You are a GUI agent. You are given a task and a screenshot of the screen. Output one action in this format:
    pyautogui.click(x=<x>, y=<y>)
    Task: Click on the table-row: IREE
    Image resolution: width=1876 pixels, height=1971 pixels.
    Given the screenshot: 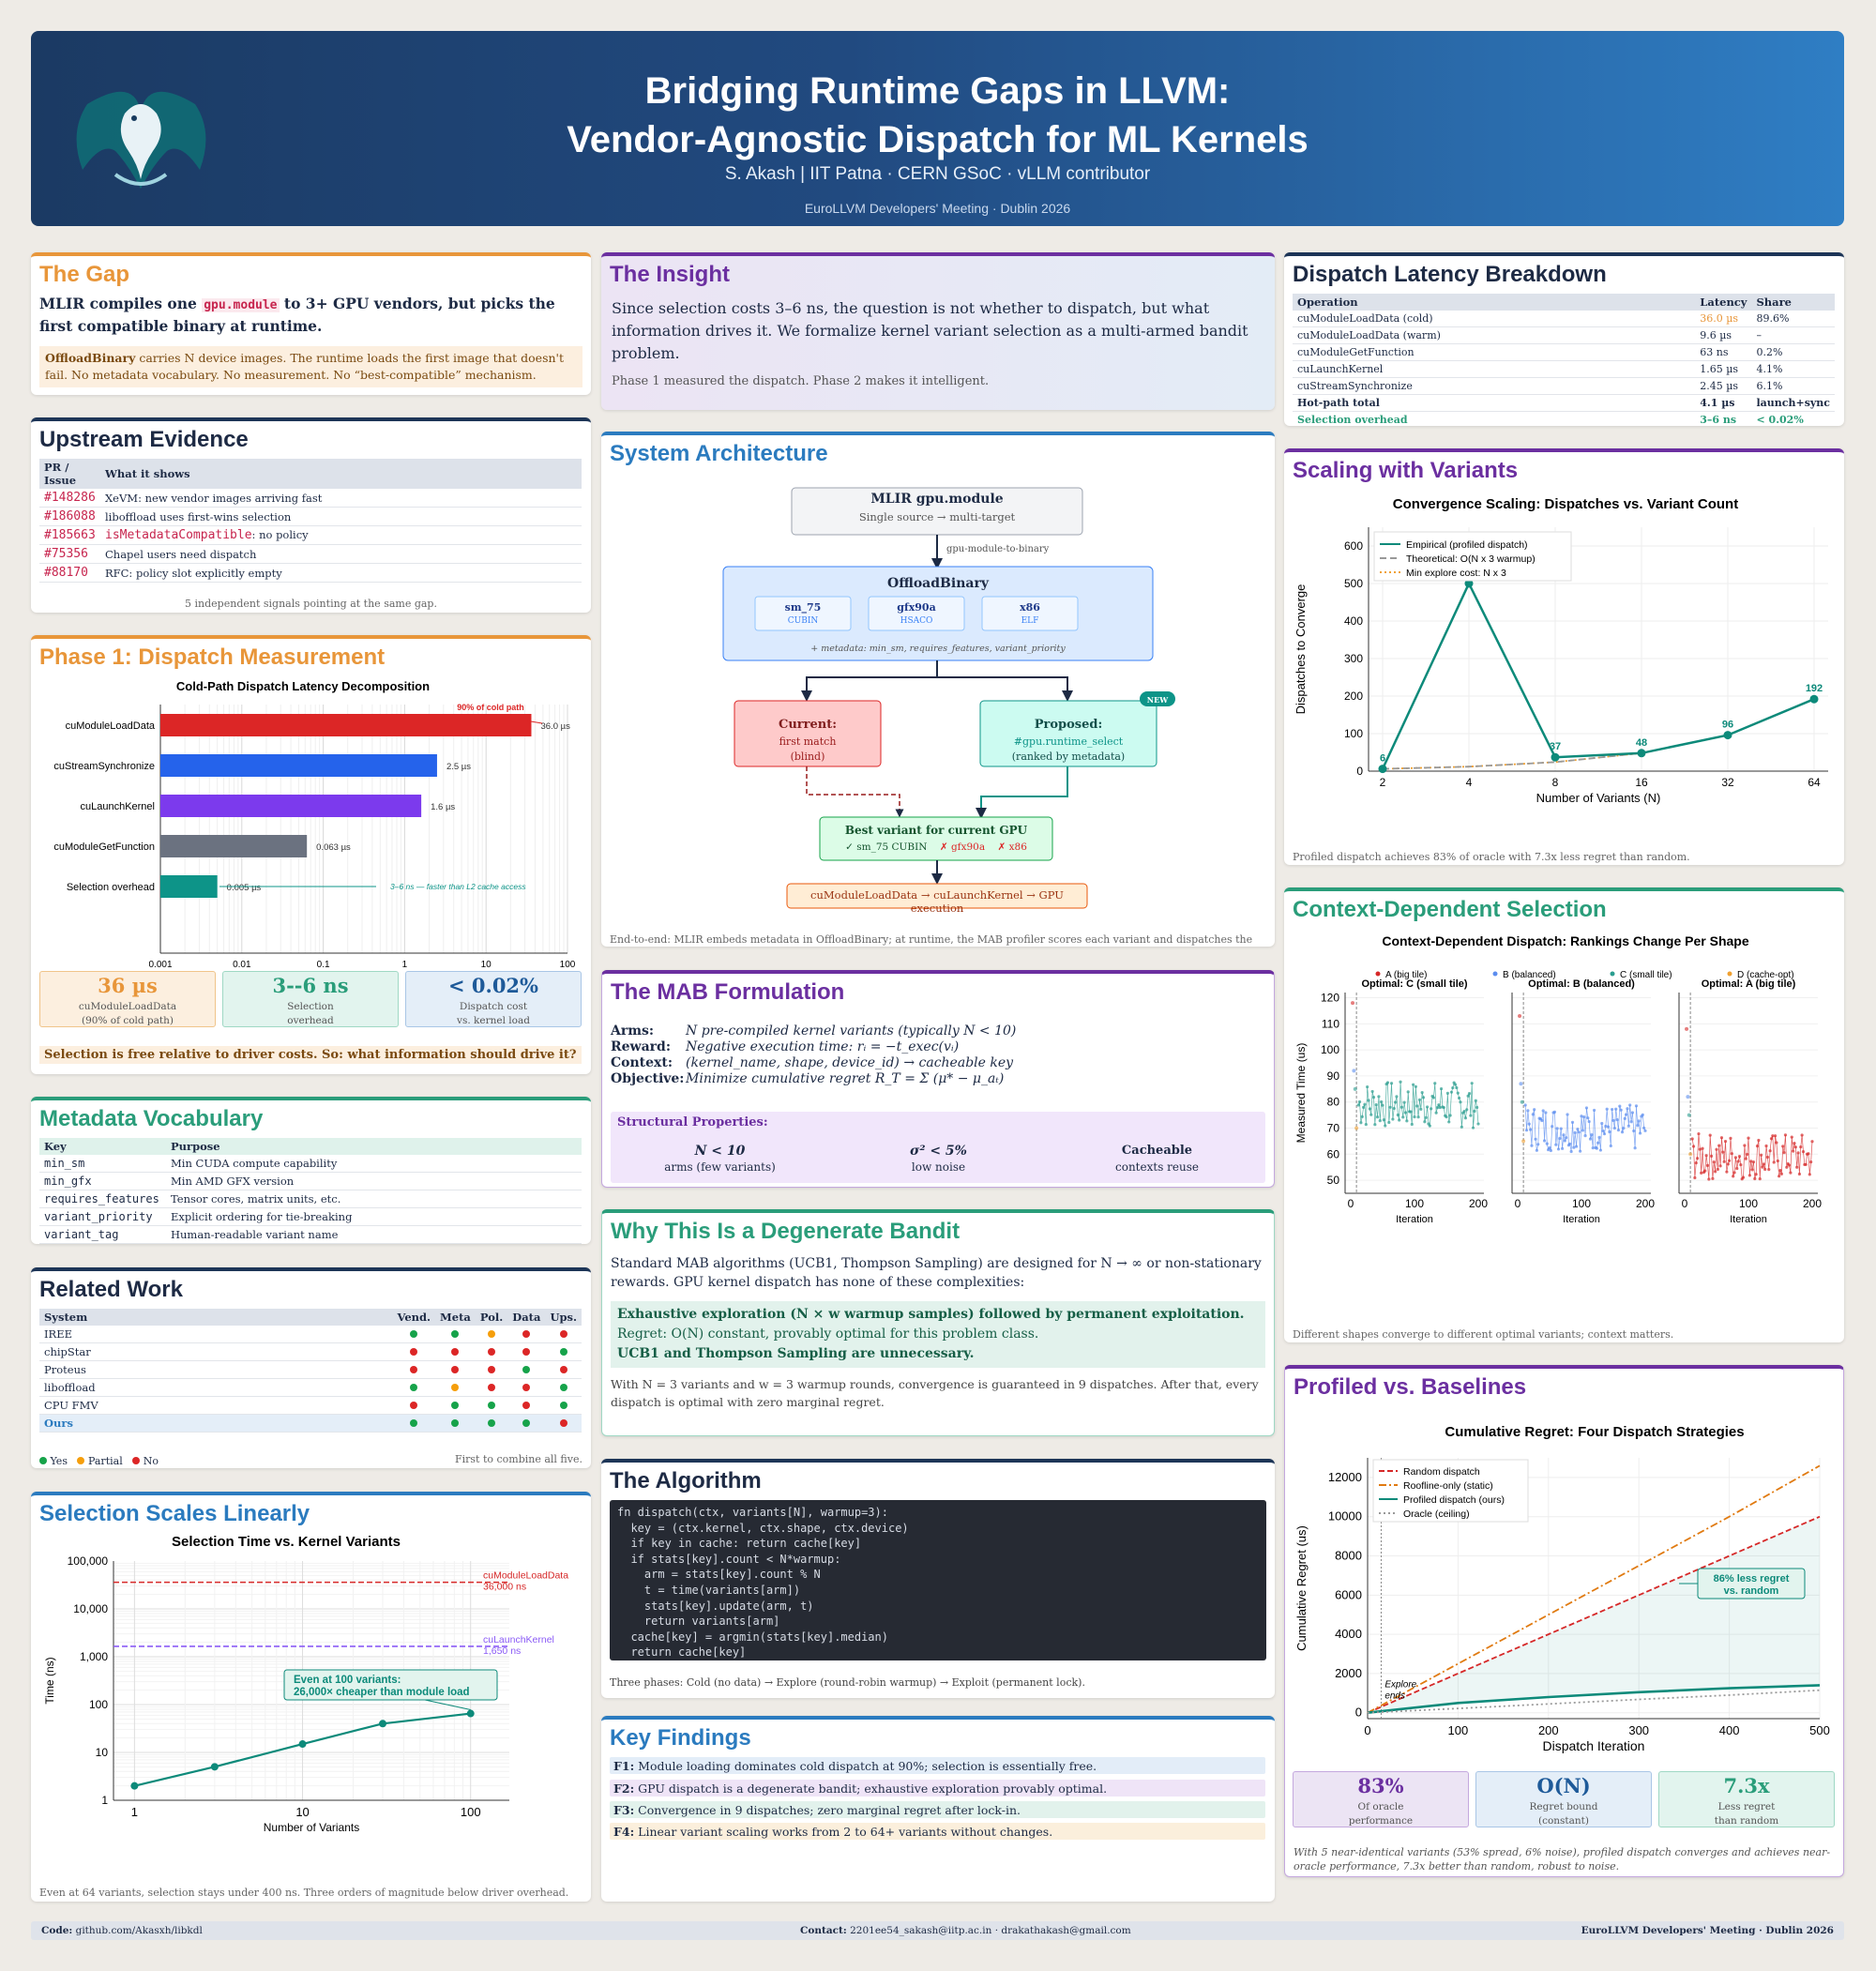 What is the action you would take?
    pyautogui.click(x=310, y=1335)
    